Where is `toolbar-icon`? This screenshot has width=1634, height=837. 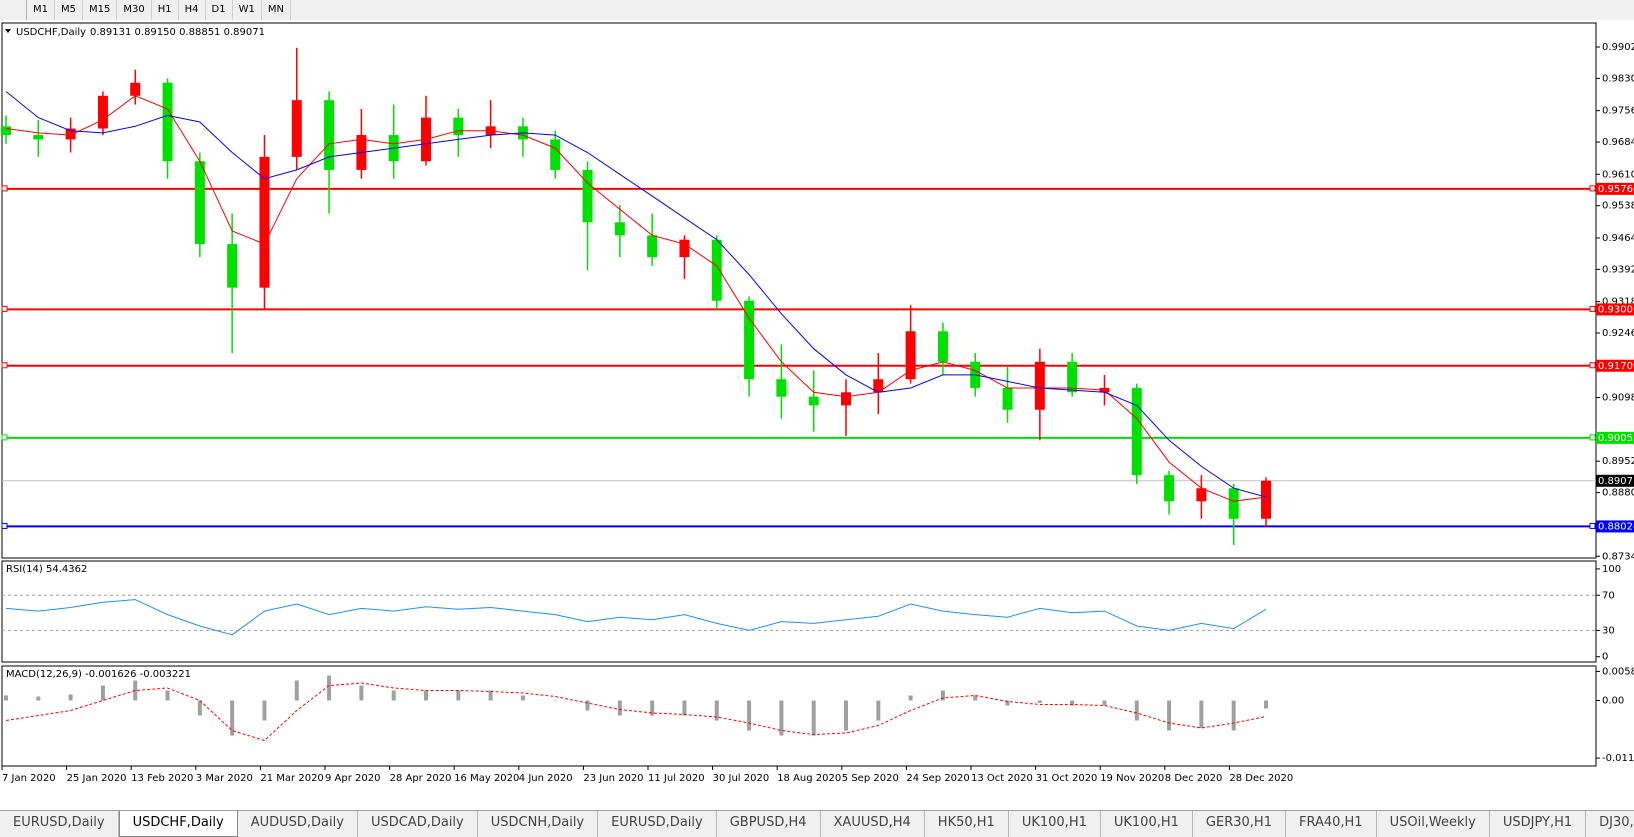 toolbar-icon is located at coordinates (13, 10).